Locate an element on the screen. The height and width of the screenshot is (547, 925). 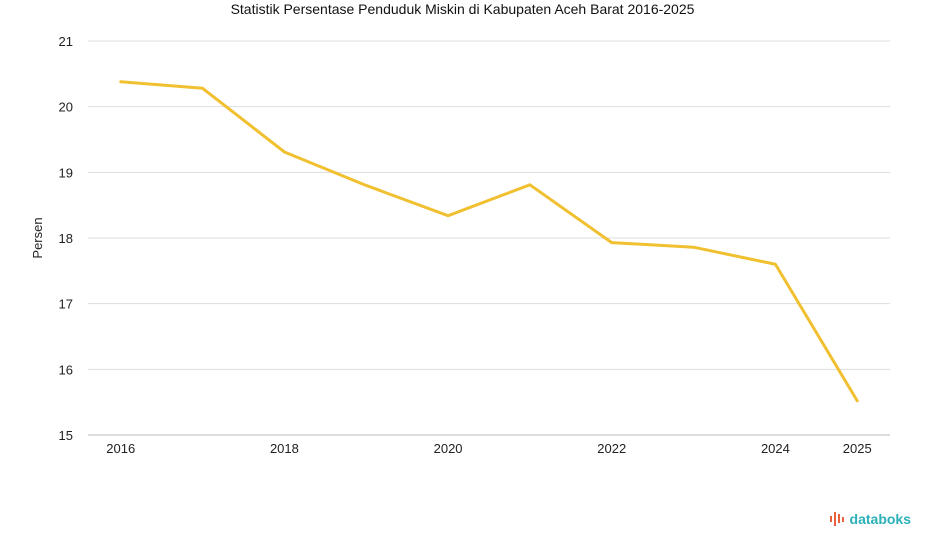
y-tick-label: 15 is located at coordinates (66, 435).